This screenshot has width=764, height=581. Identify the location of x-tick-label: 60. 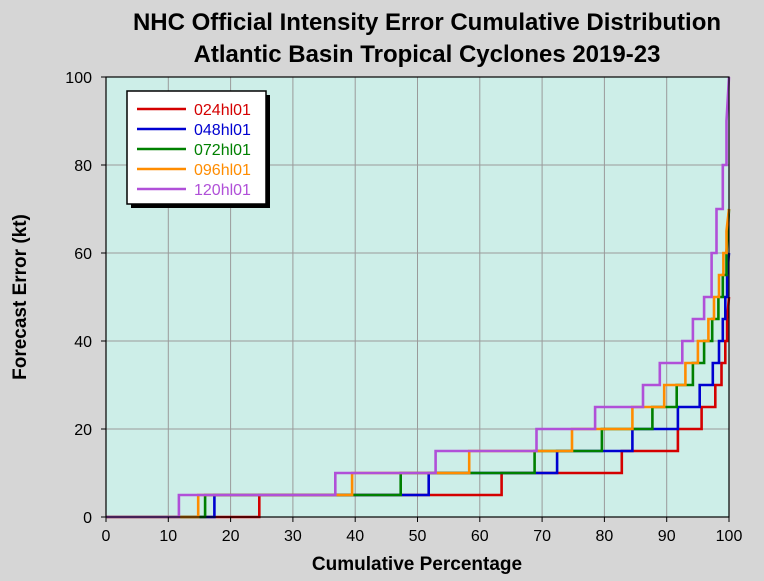
(480, 536).